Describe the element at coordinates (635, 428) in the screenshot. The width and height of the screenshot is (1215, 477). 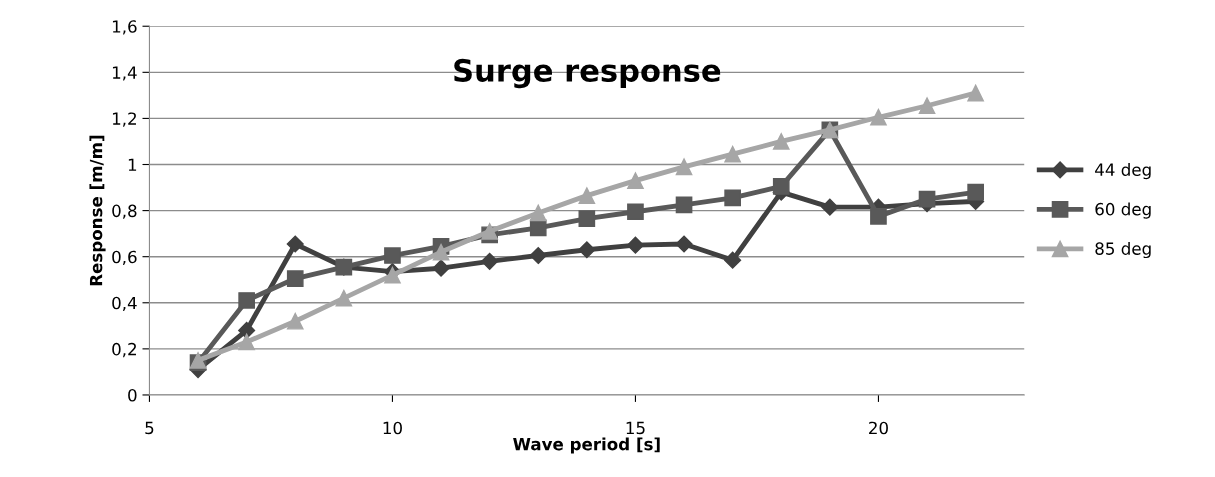
I see `x-tick-label: 15` at that location.